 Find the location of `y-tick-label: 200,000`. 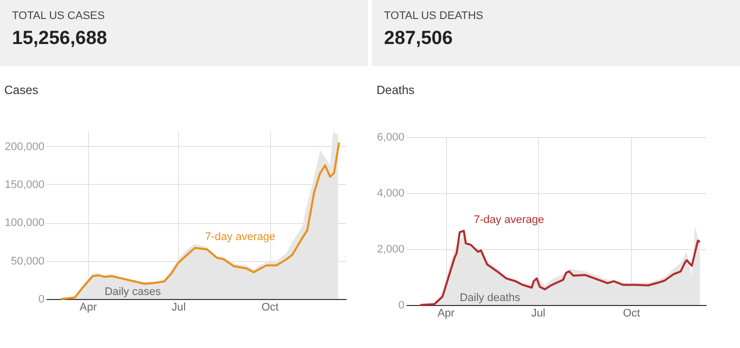

y-tick-label: 200,000 is located at coordinates (24, 146).